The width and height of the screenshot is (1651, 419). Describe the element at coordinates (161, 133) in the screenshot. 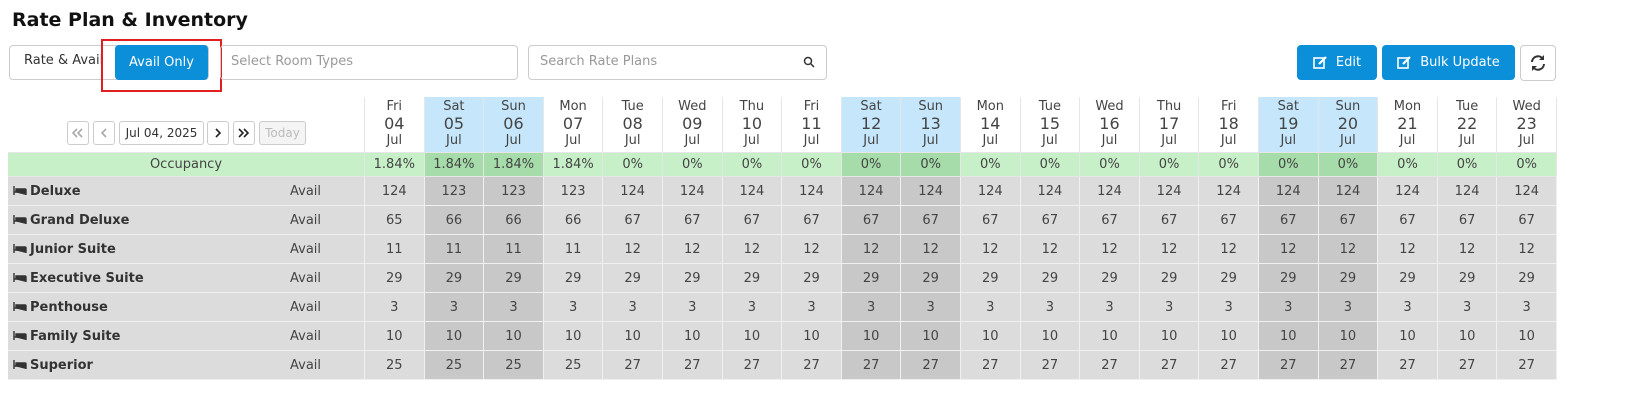

I see `date-field: Jul 04, 2025` at that location.